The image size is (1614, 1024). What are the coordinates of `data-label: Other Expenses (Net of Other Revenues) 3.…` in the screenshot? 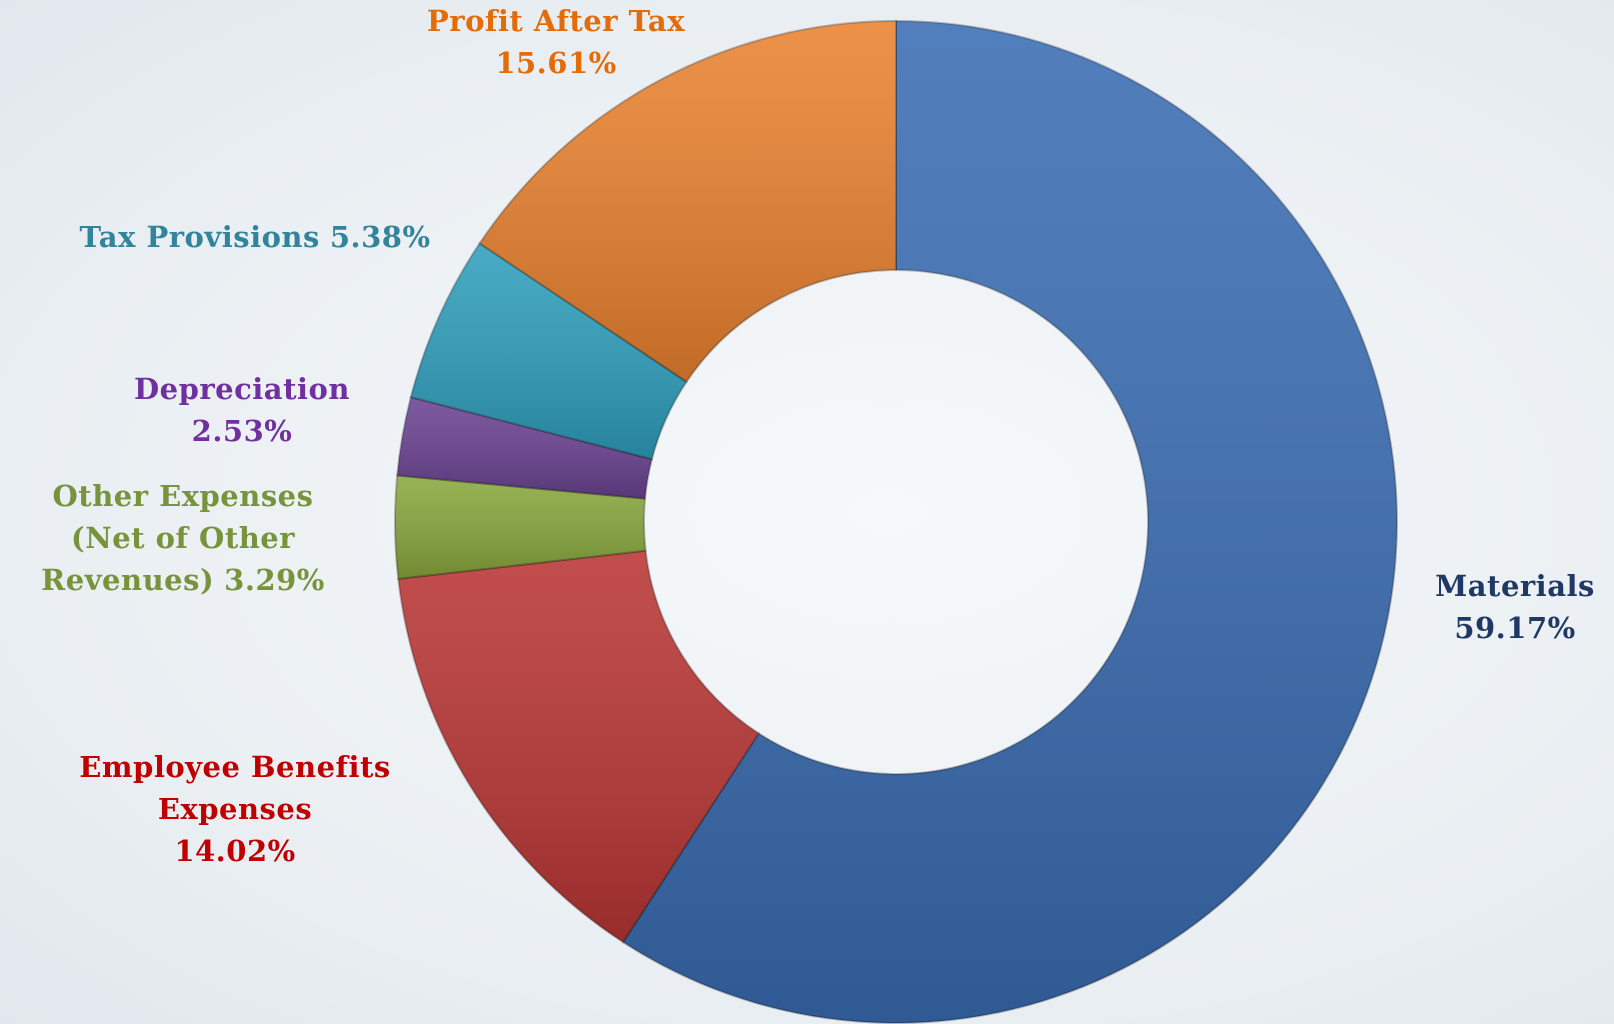 It's located at (183, 538).